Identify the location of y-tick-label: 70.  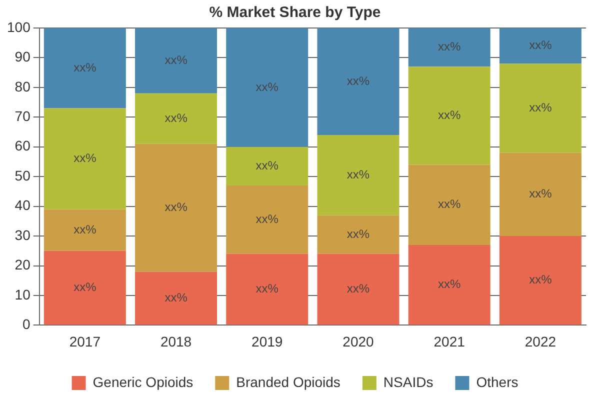
(22, 116).